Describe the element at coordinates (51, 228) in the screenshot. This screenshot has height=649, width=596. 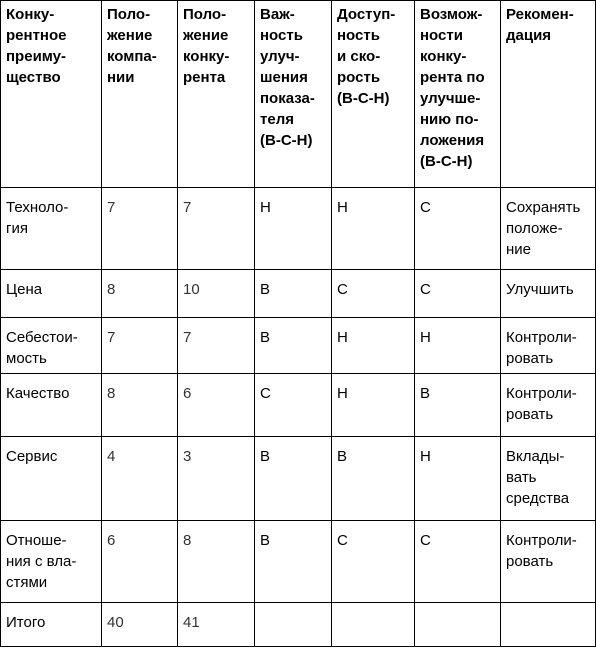
I see `cell-advantage: Техноло-гия` at that location.